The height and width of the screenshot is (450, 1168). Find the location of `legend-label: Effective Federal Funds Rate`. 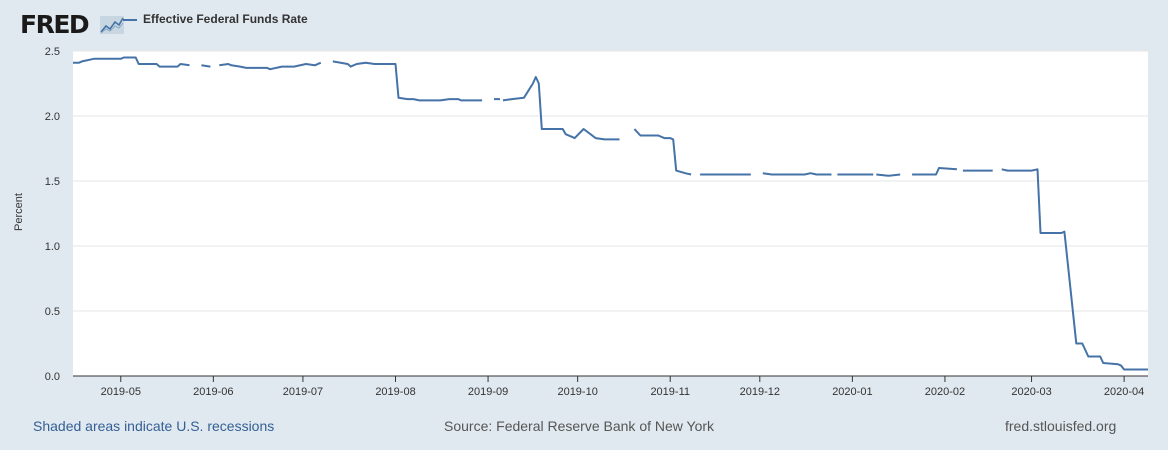

legend-label: Effective Federal Funds Rate is located at coordinates (225, 19).